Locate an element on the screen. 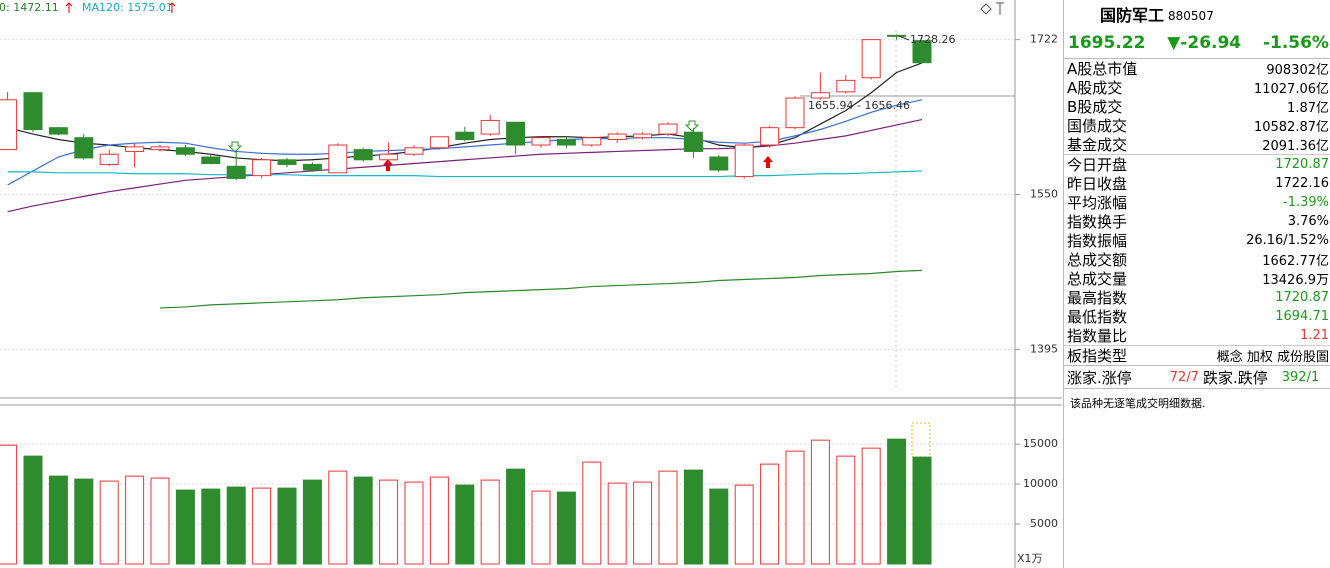 This screenshot has height=568, width=1330. stat-value: 1662.77亿 is located at coordinates (1295, 261).